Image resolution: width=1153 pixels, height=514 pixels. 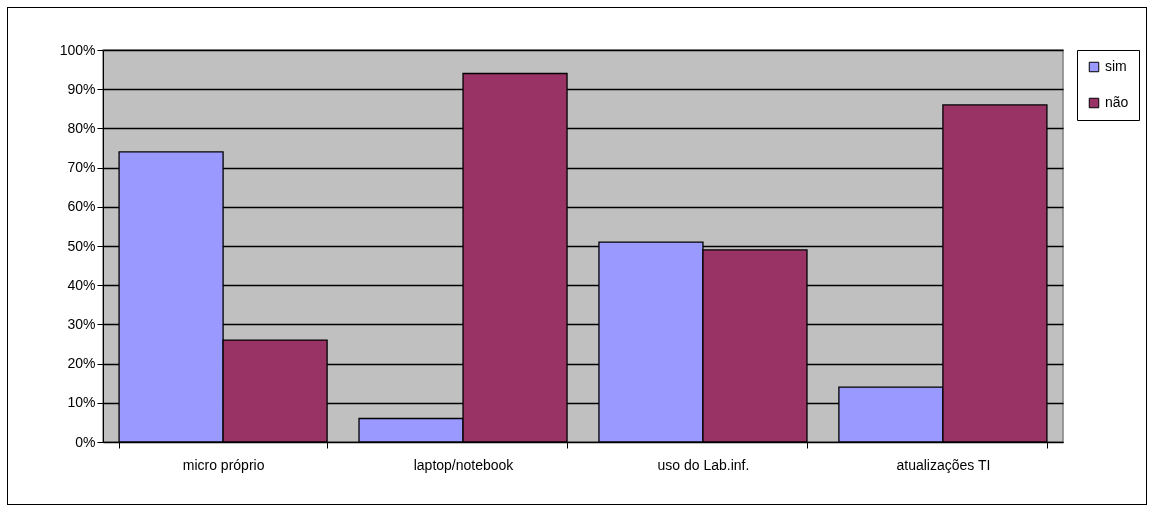 I want to click on x-tick-label: micro próprio, so click(x=223, y=464).